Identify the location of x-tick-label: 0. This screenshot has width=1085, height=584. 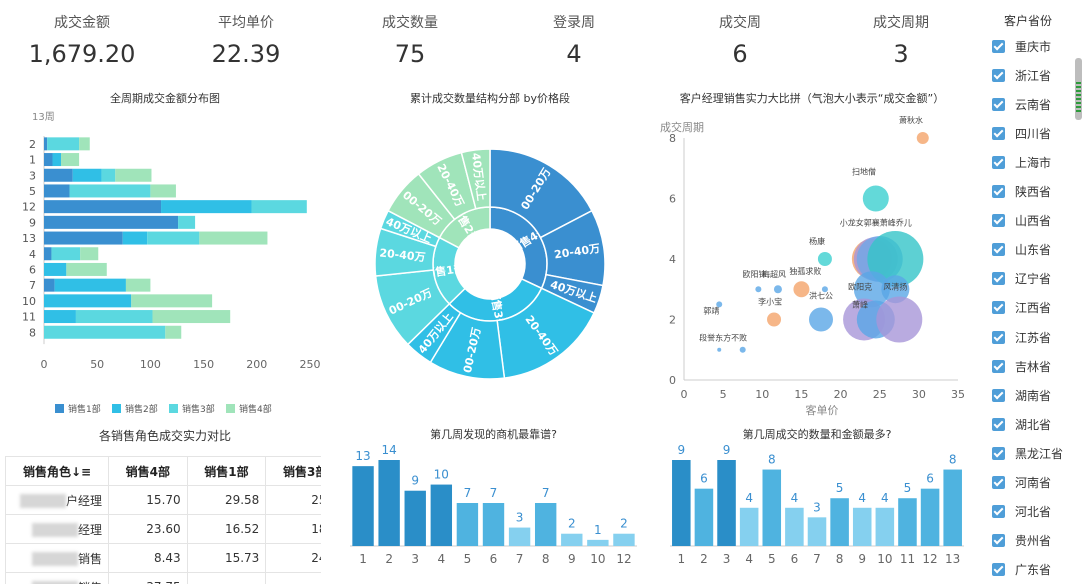
(44, 364).